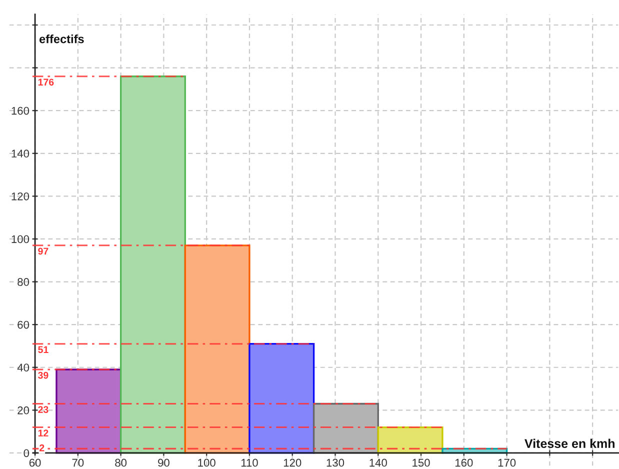 The height and width of the screenshot is (469, 619). What do you see at coordinates (21, 154) in the screenshot?
I see `y-tick-label: 140` at bounding box center [21, 154].